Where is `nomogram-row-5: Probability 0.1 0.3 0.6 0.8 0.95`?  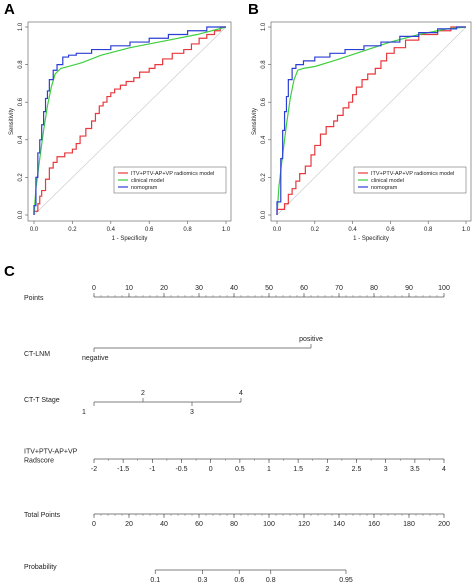
nomogram-row-5: Probability 0.1 0.3 0.6 0.8 0.95 is located at coordinates (188, 573).